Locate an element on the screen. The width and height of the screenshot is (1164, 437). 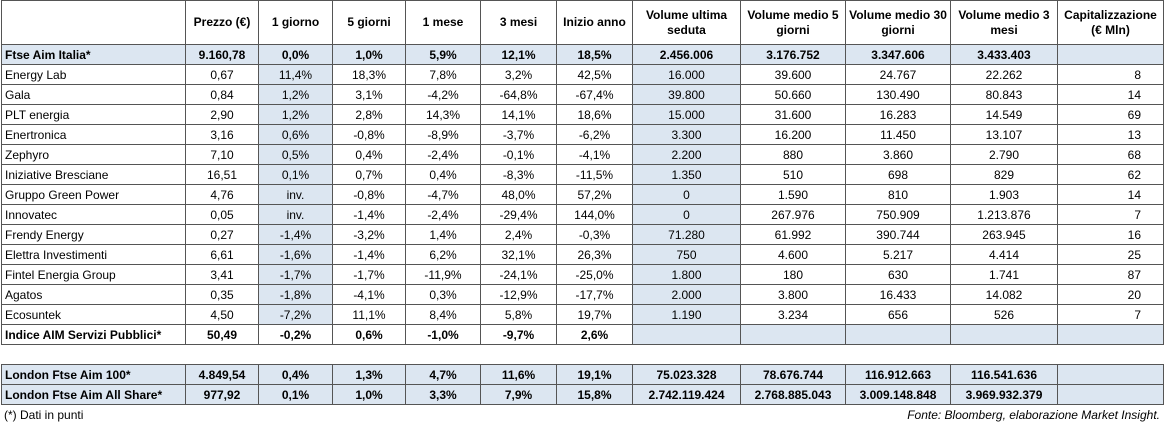
cell: -2,4% is located at coordinates (443, 214).